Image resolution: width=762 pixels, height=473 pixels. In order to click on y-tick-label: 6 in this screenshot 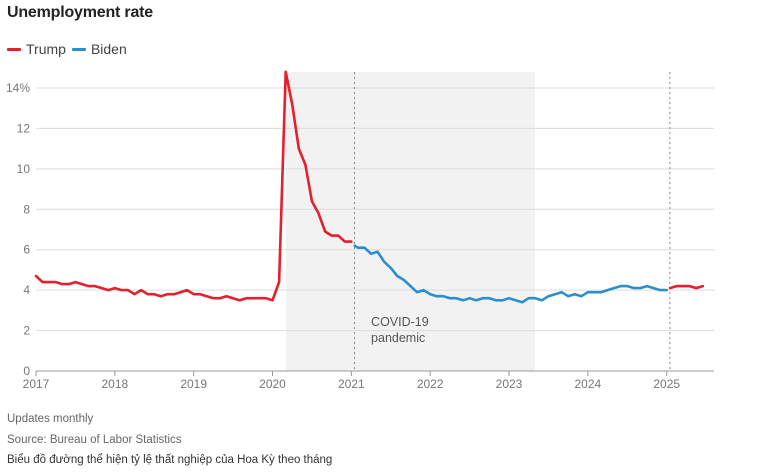, I will do `click(26, 250)`.